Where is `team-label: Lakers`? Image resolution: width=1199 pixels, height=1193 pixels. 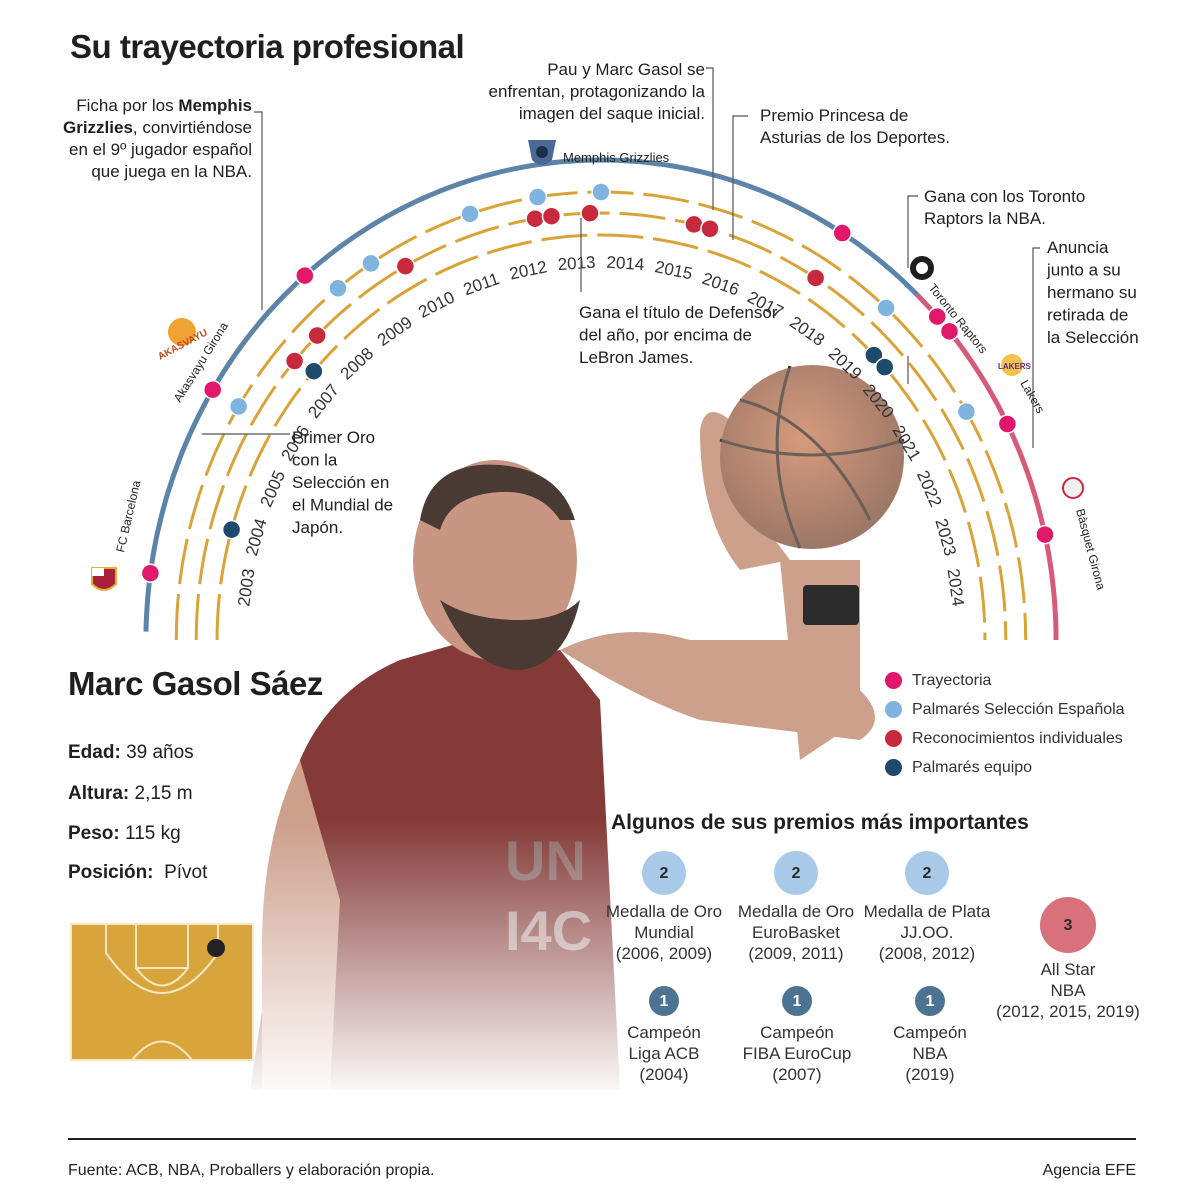
team-label: Lakers is located at coordinates (1032, 397).